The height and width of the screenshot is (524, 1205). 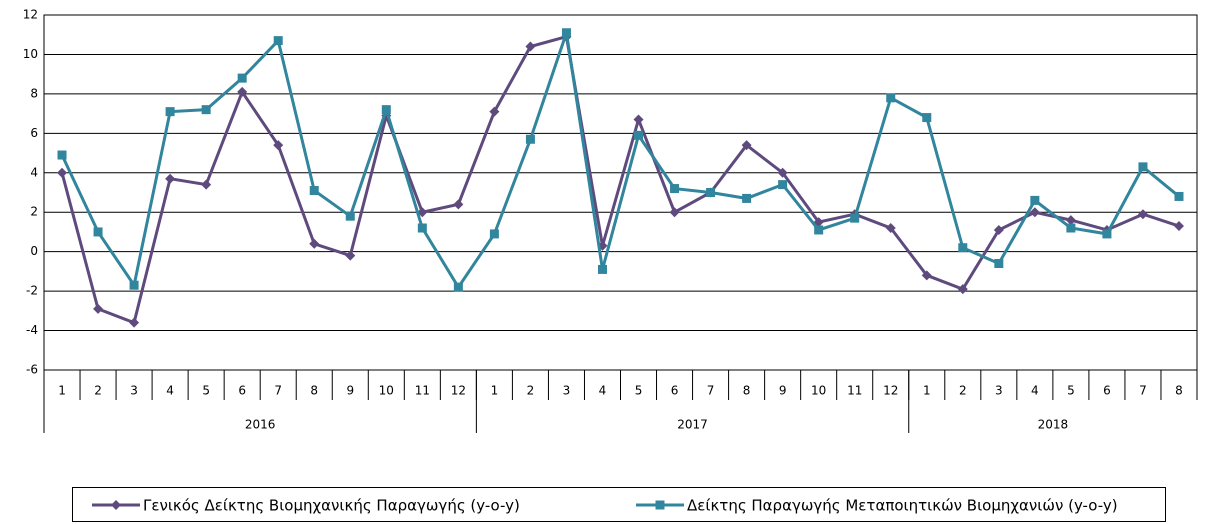 I want to click on y-tick-label: 2, so click(x=34, y=212).